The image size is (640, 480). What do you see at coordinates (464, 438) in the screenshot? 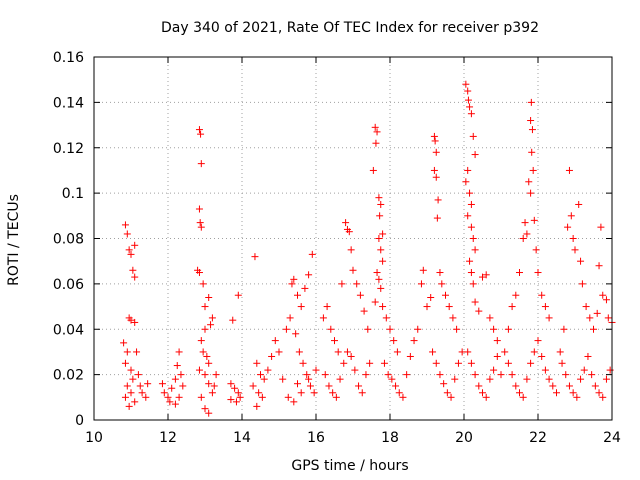
I see `x-tick-label: 20` at bounding box center [464, 438].